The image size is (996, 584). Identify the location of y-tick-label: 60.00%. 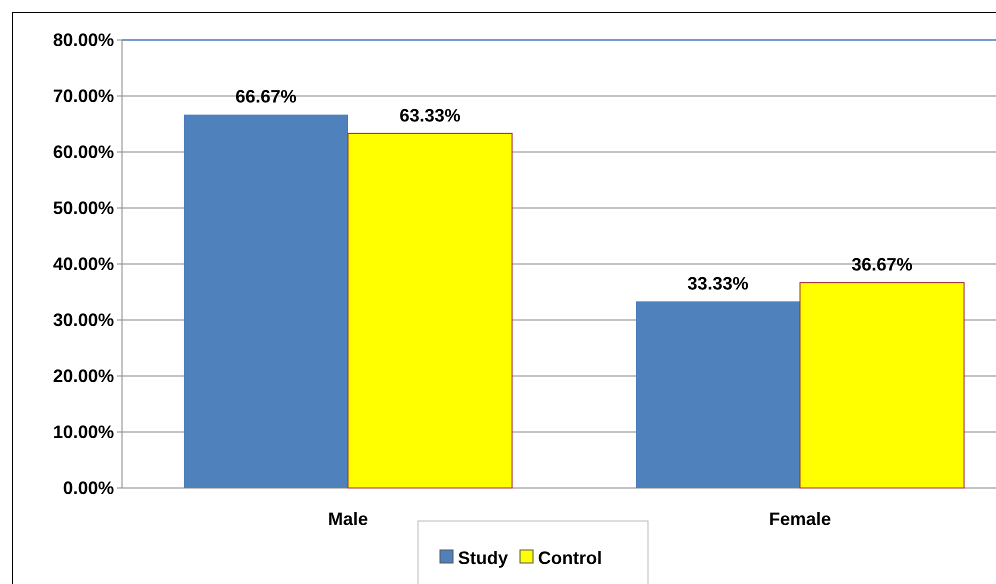
(83, 152).